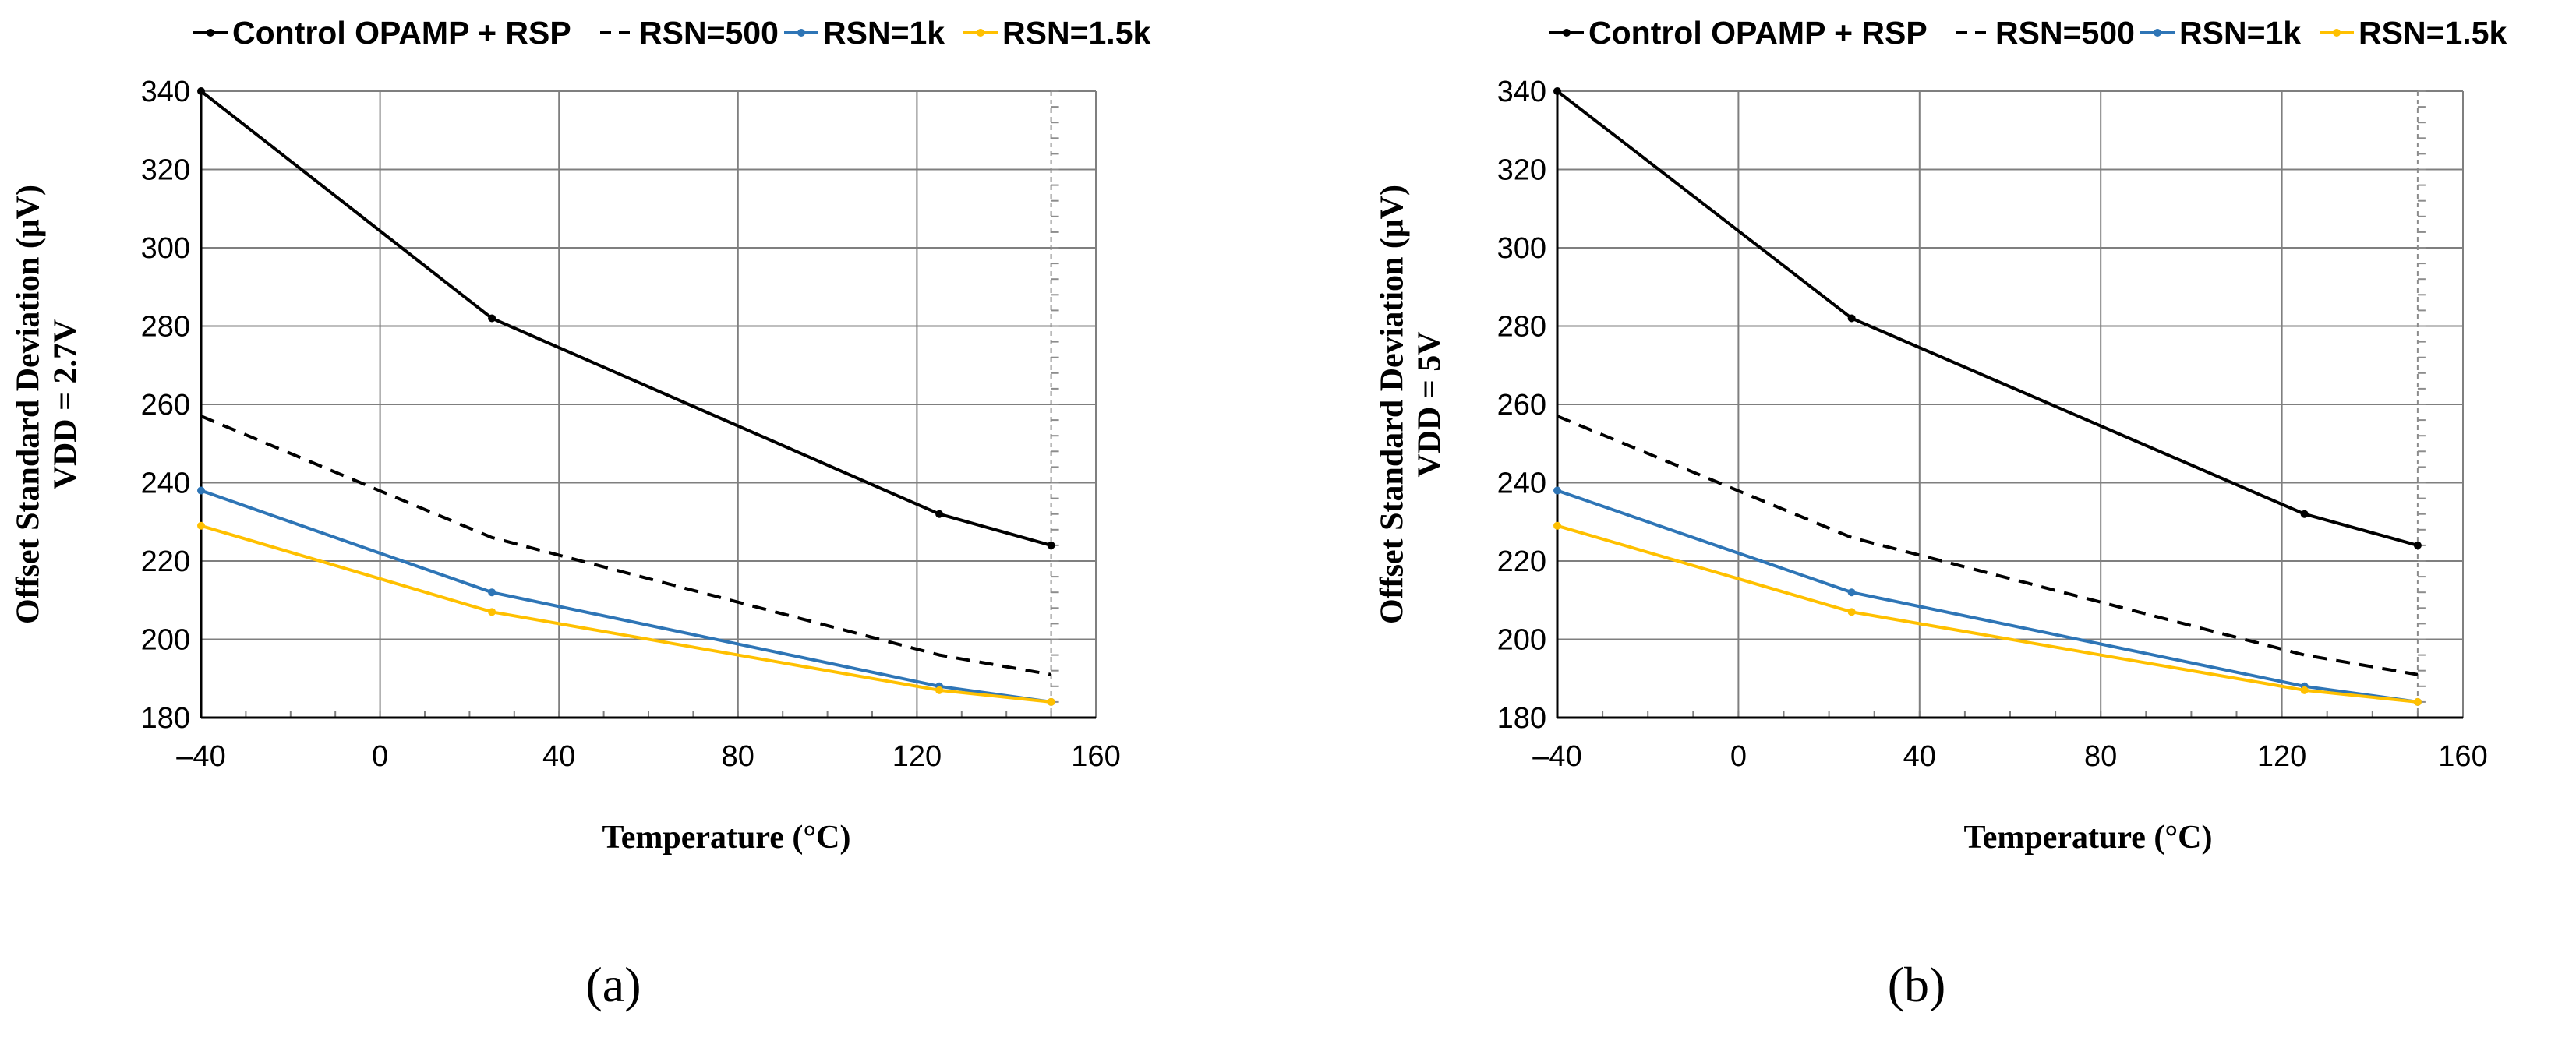  What do you see at coordinates (613, 985) in the screenshot?
I see `panel-label: (a)` at bounding box center [613, 985].